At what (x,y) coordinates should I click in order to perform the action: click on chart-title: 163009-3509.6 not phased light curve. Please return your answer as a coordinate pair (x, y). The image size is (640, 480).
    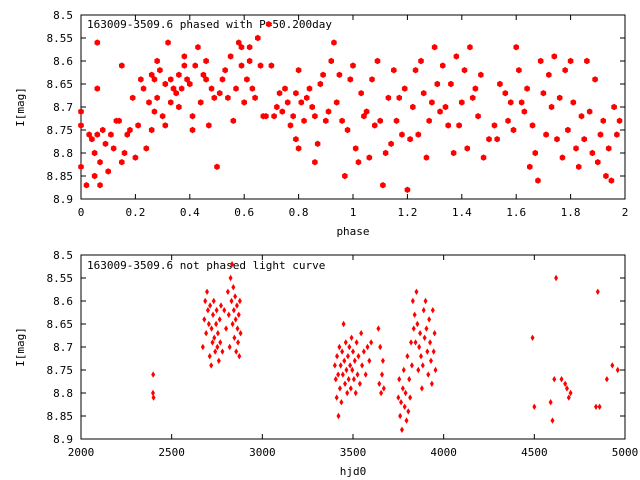
    Looking at the image, I should click on (206, 265).